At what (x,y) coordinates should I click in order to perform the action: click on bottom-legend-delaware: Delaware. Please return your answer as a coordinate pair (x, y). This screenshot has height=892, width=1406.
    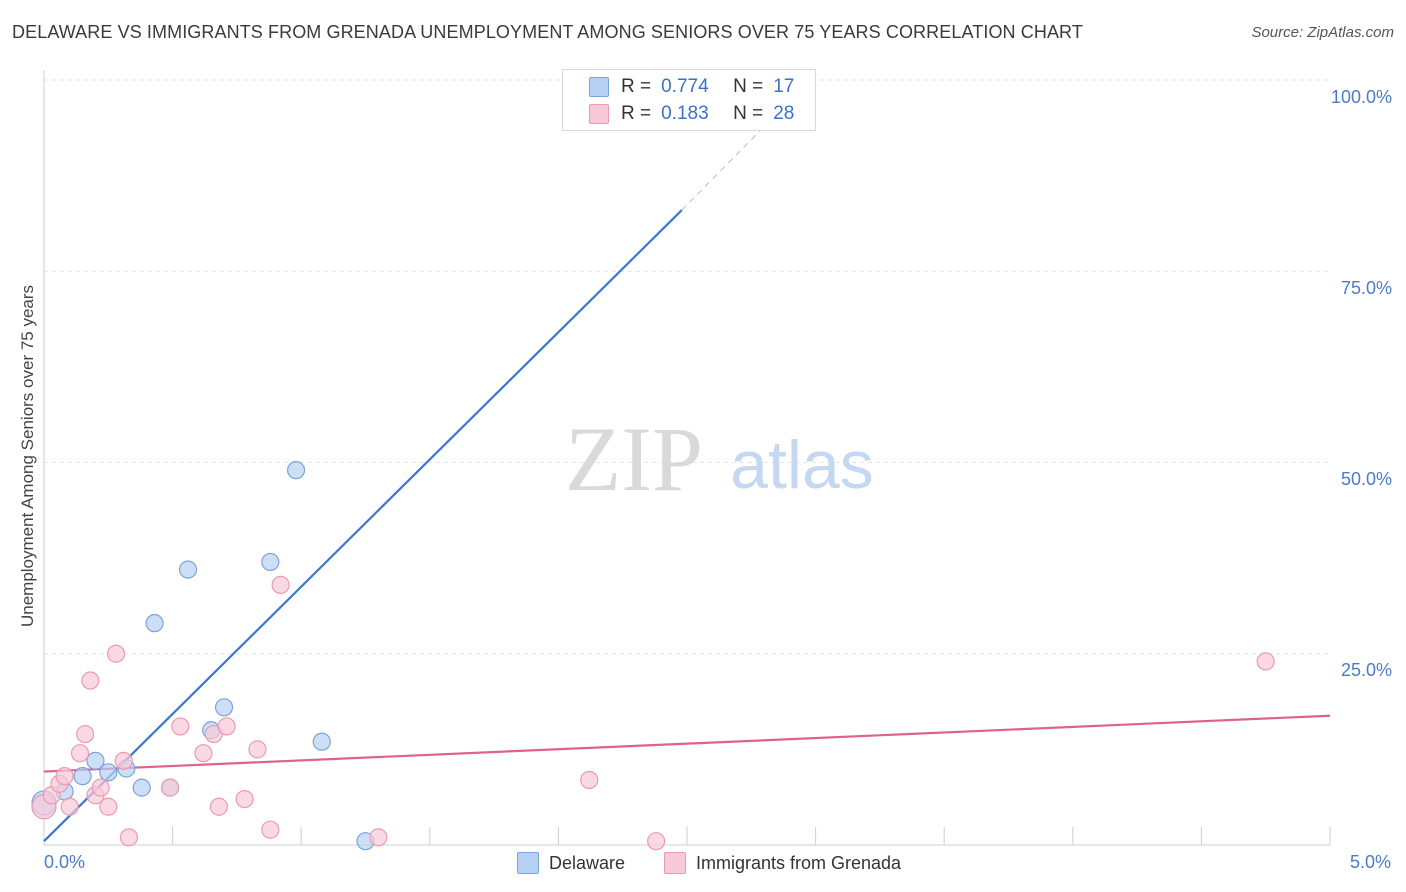
    Looking at the image, I should click on (571, 863).